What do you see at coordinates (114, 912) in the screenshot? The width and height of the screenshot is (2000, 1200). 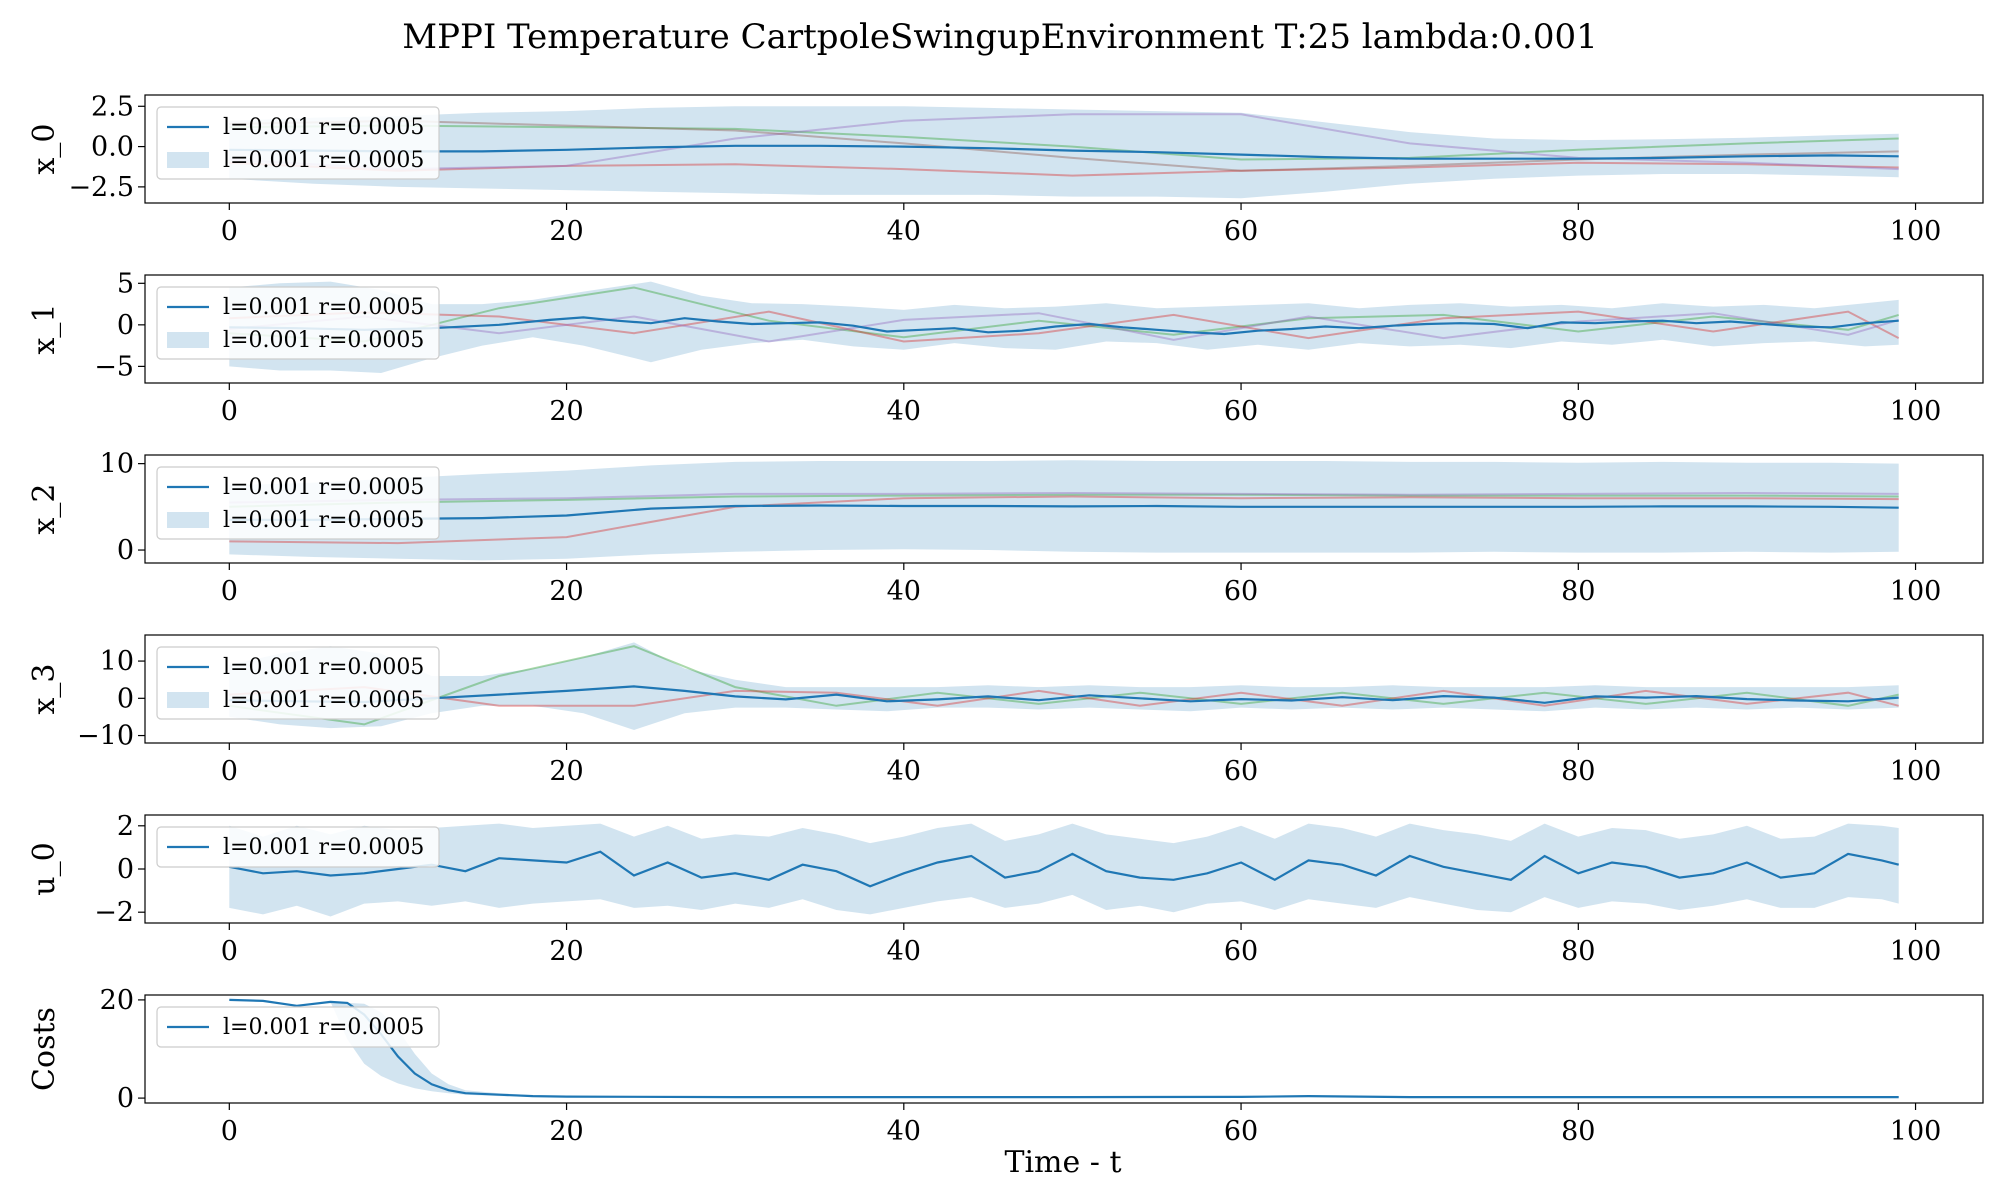 I see `y-tick-label: −2` at bounding box center [114, 912].